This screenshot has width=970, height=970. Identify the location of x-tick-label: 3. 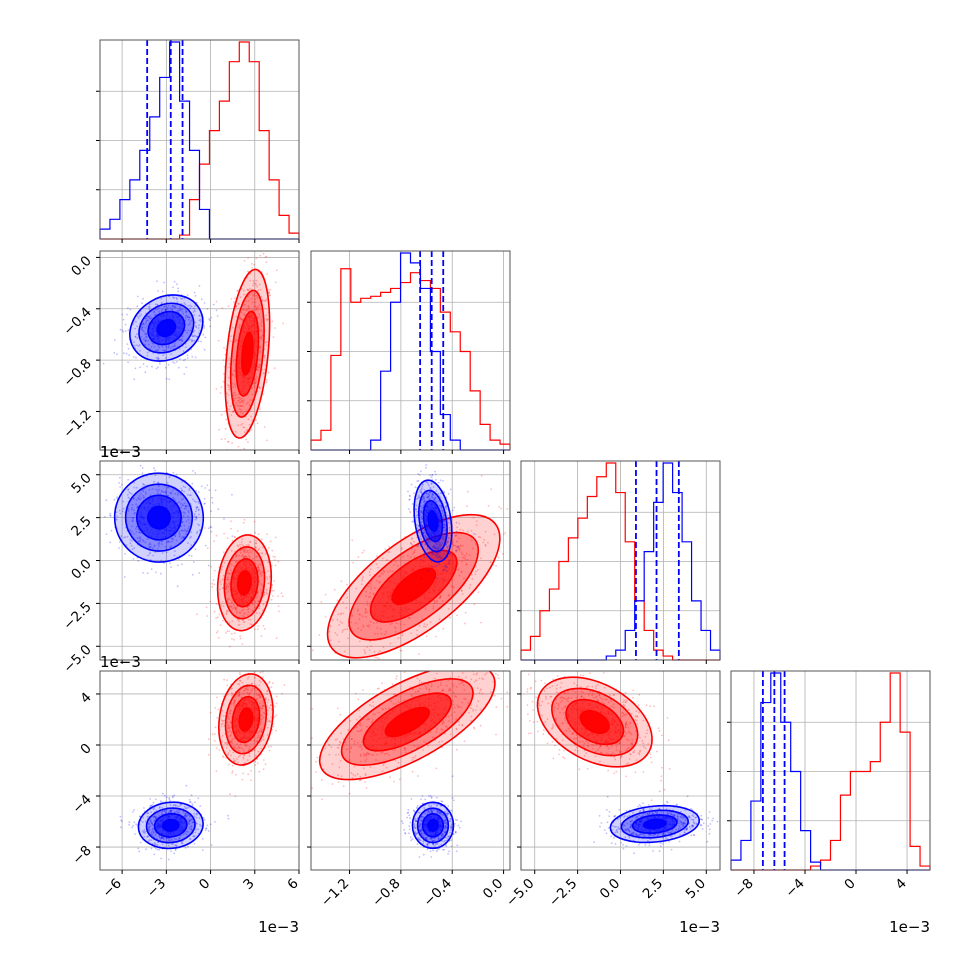
(248, 884).